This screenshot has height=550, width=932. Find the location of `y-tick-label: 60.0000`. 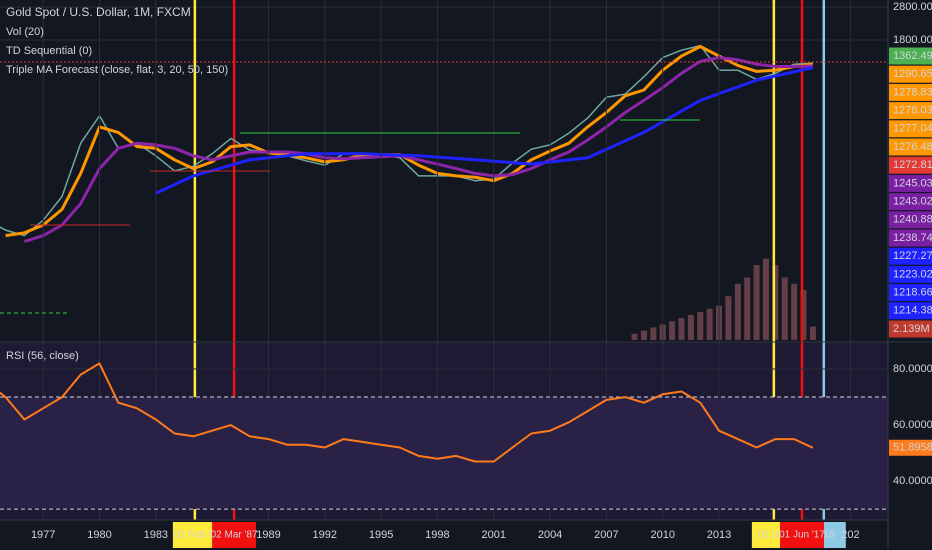

y-tick-label: 60.0000 is located at coordinates (912, 425).